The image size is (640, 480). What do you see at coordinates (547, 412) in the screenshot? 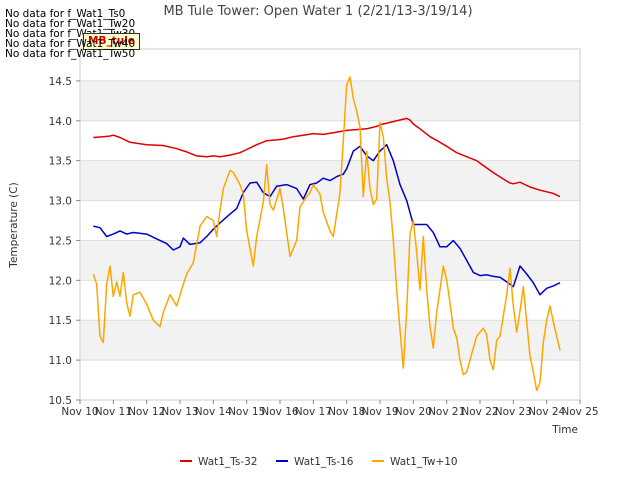
I see `x-tick-label: Nov 24` at bounding box center [547, 412].